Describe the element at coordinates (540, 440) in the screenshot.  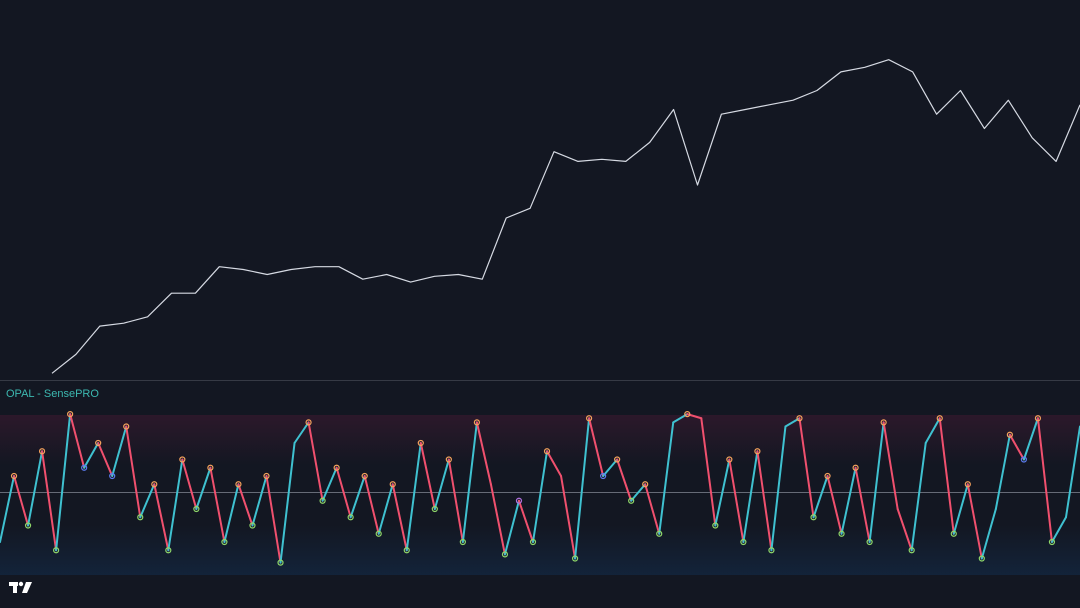
I see `overbought-zone` at that location.